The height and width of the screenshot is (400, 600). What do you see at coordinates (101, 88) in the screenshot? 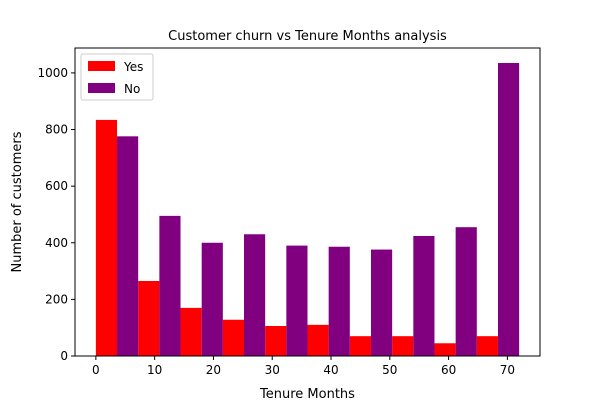
I see `legend-swatch-no` at bounding box center [101, 88].